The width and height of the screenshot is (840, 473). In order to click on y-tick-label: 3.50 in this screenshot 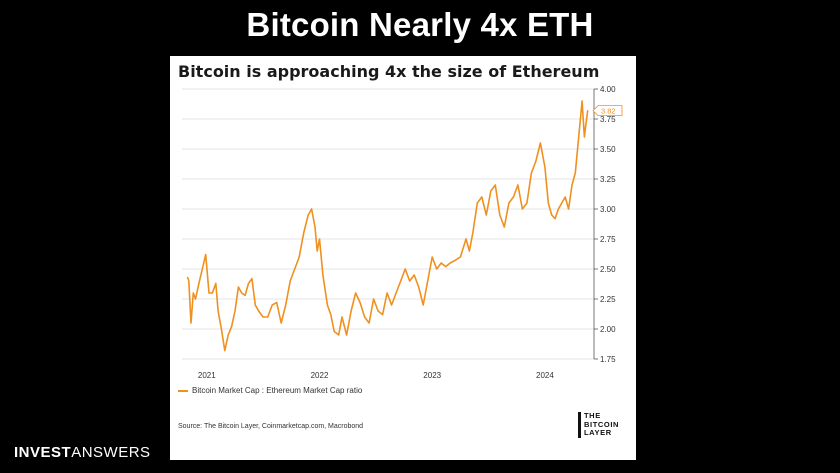, I will do `click(608, 149)`.